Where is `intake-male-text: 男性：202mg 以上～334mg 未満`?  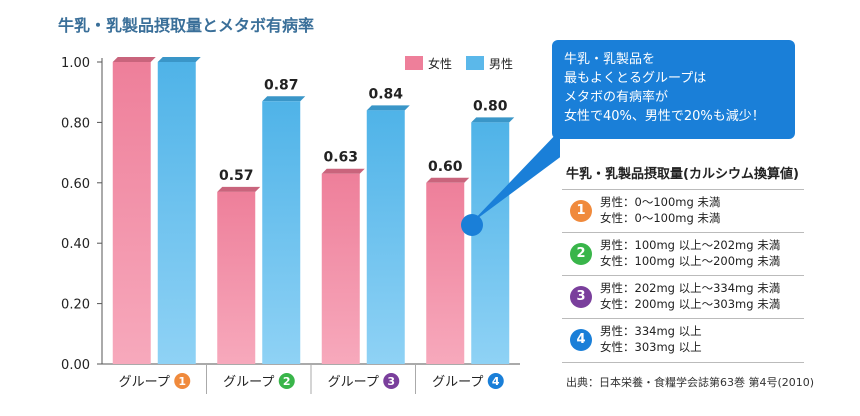
intake-male-text: 男性：202mg 以上～334mg 未満 is located at coordinates (690, 288).